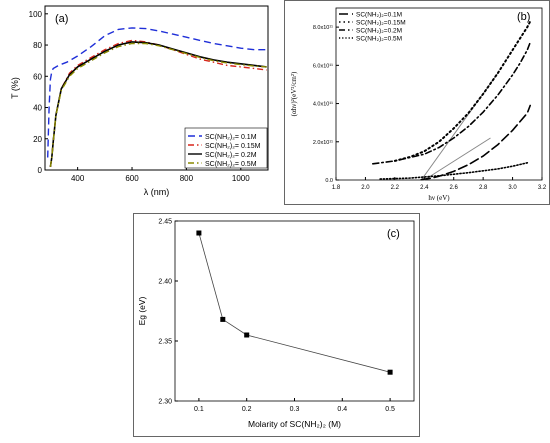  Describe the element at coordinates (483, 188) in the screenshot. I see `x-tick-label-b: 2.8` at that location.